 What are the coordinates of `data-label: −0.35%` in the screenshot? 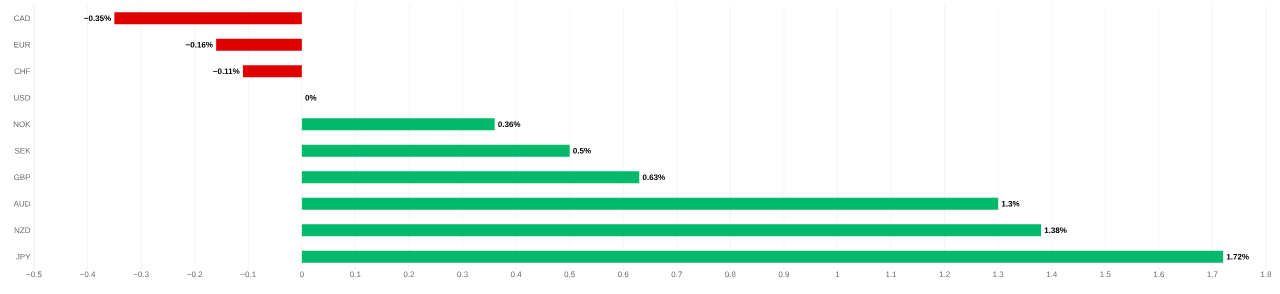 It's located at (97, 18).